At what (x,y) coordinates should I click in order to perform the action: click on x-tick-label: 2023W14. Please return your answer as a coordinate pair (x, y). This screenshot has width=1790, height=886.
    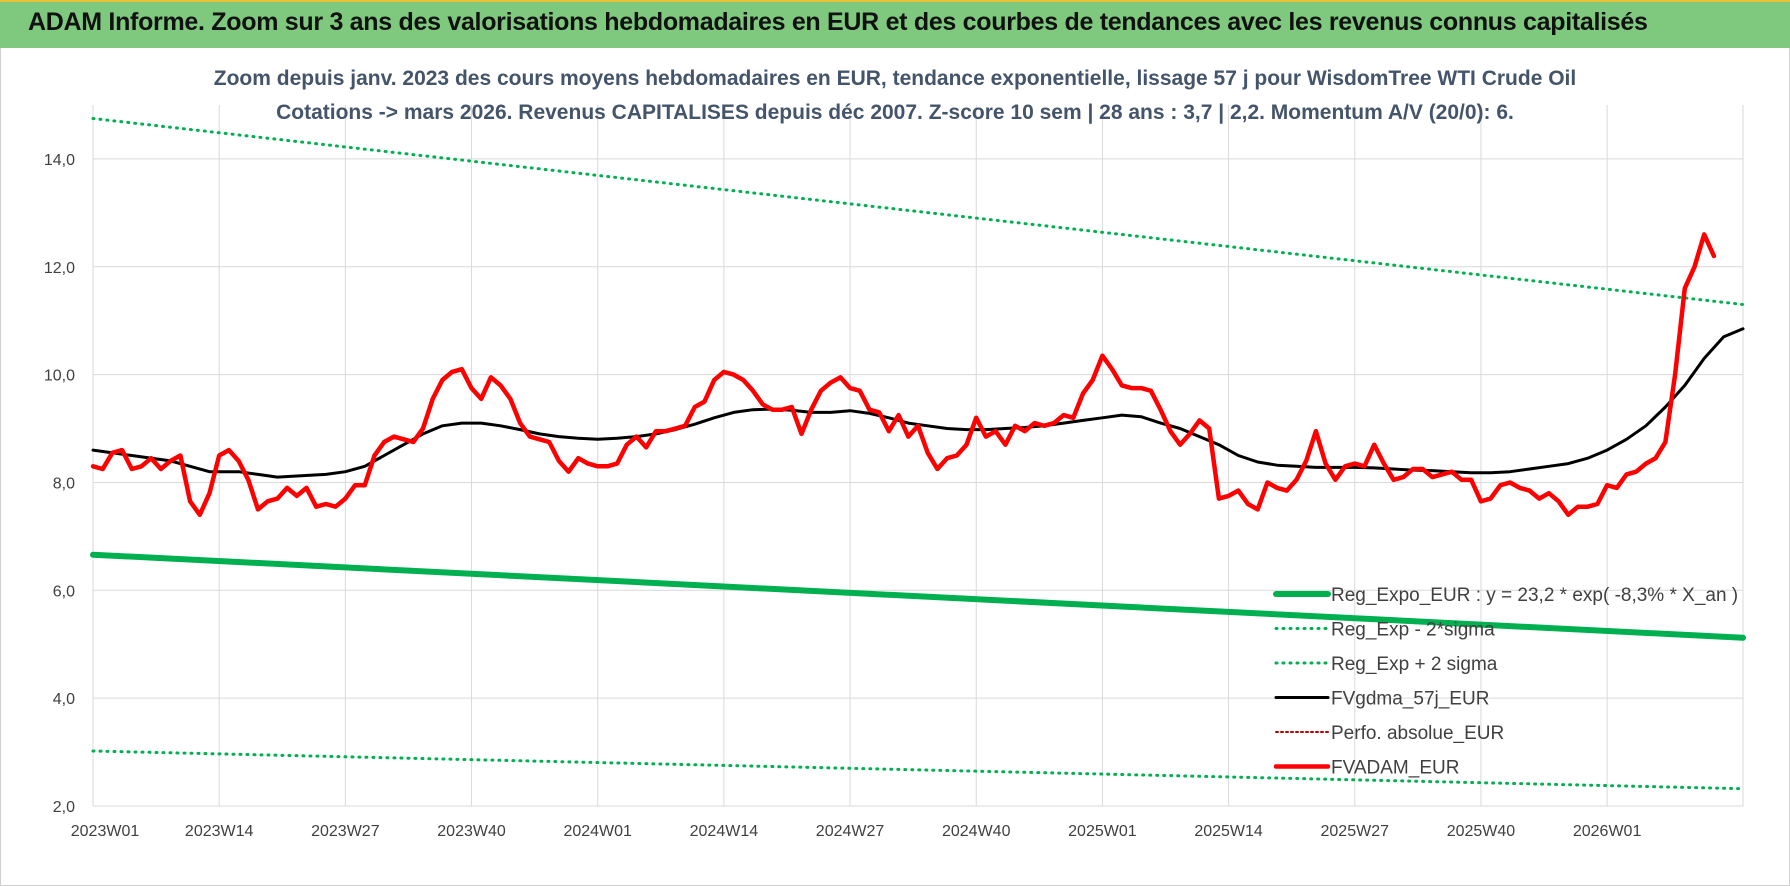
    Looking at the image, I should click on (219, 831).